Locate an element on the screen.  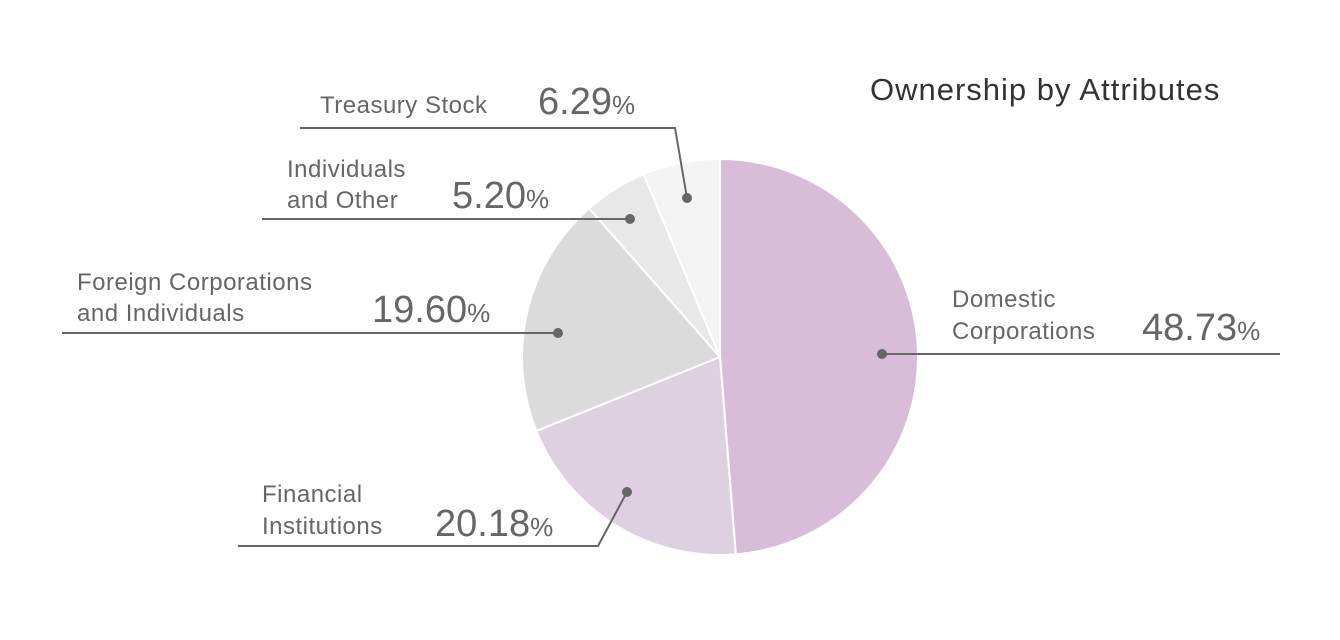
slice-label: Corporations is located at coordinates (1023, 331).